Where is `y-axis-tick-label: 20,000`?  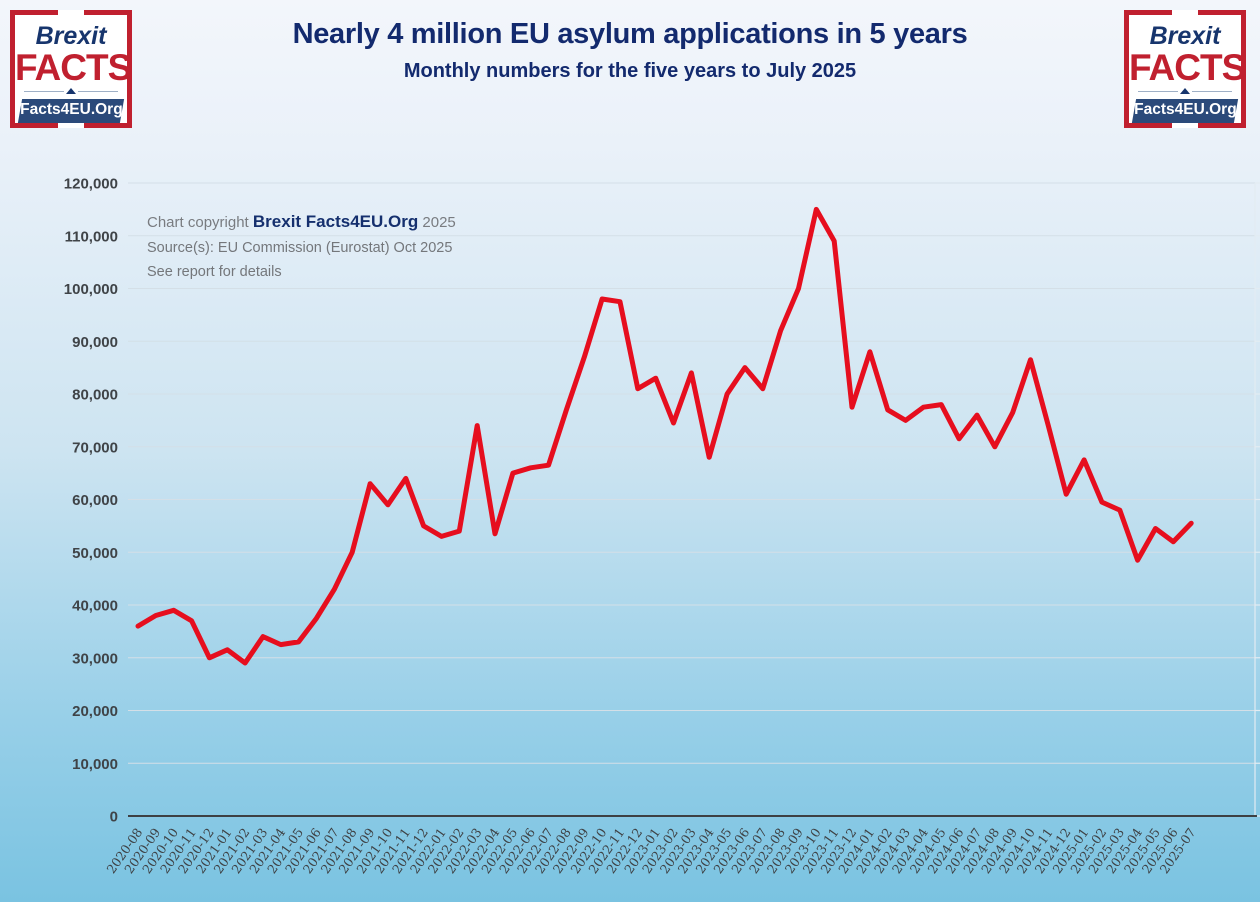
y-axis-tick-label: 20,000 is located at coordinates (95, 711).